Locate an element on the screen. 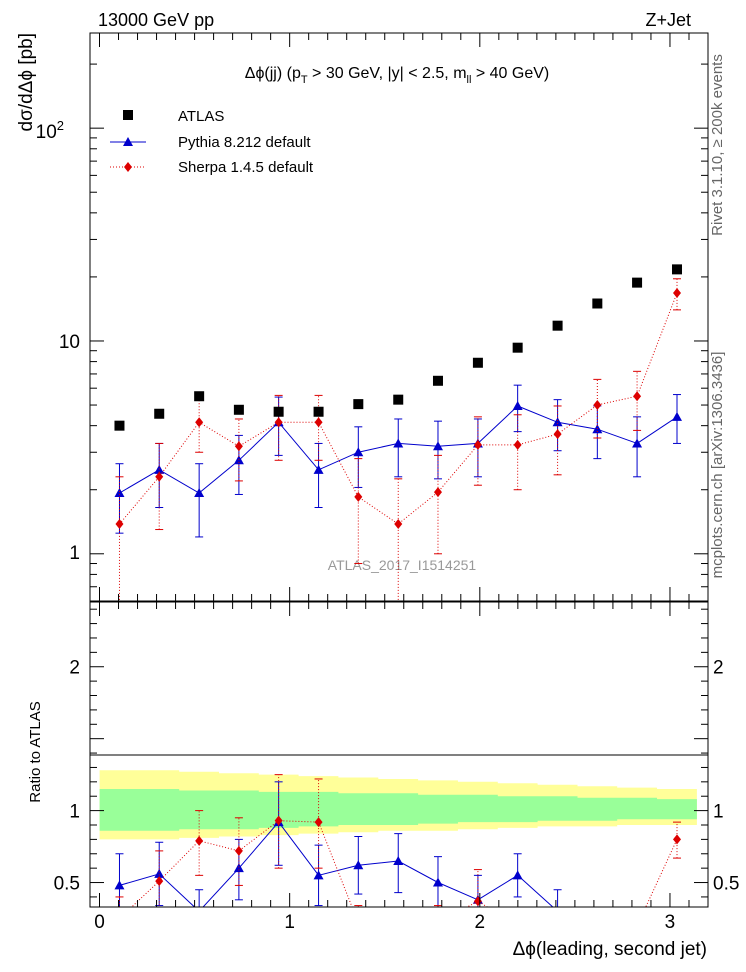 The height and width of the screenshot is (972, 746). xtick-labels: 0 1 2 3 is located at coordinates (384, 922).